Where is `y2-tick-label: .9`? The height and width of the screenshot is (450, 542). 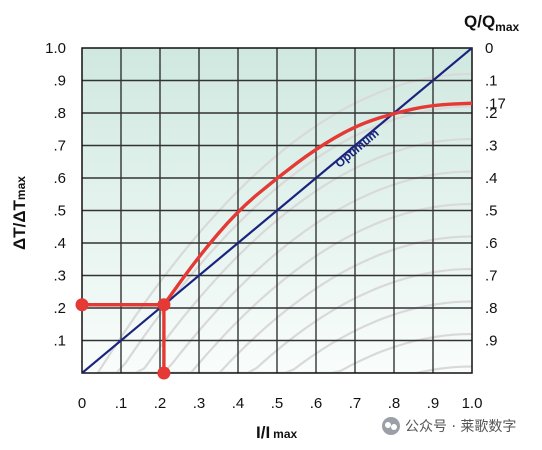
y2-tick-label: .9 is located at coordinates (491, 341).